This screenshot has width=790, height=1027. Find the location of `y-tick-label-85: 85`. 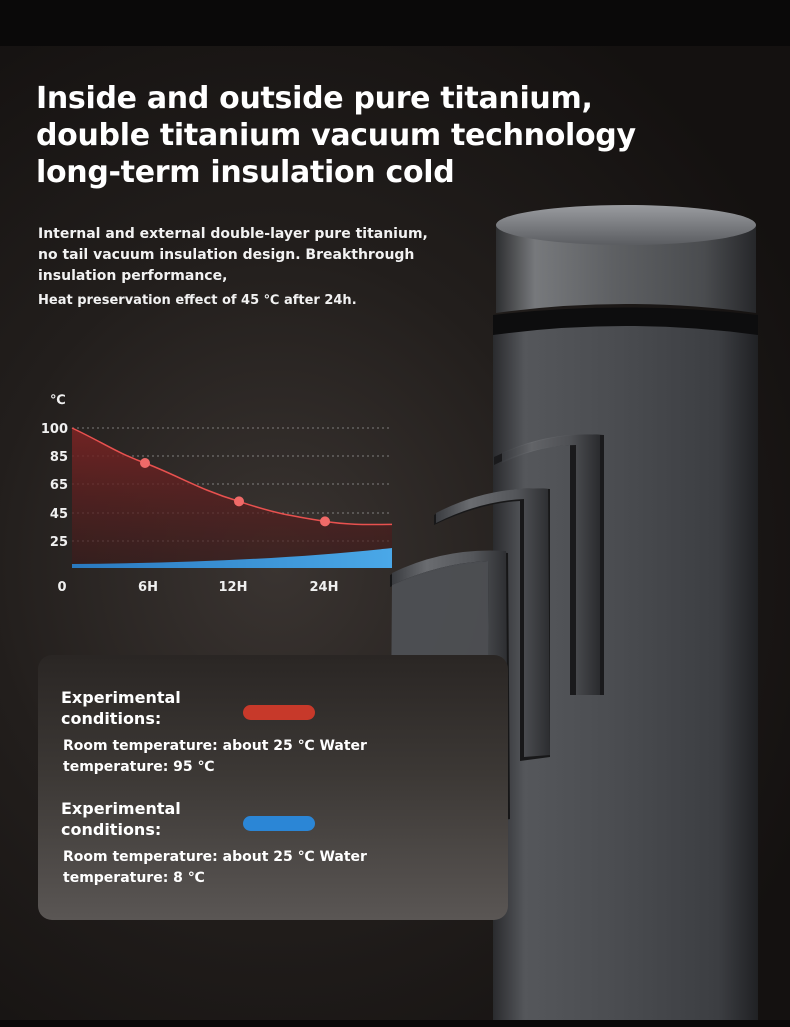

y-tick-label-85: 85 is located at coordinates (59, 457).